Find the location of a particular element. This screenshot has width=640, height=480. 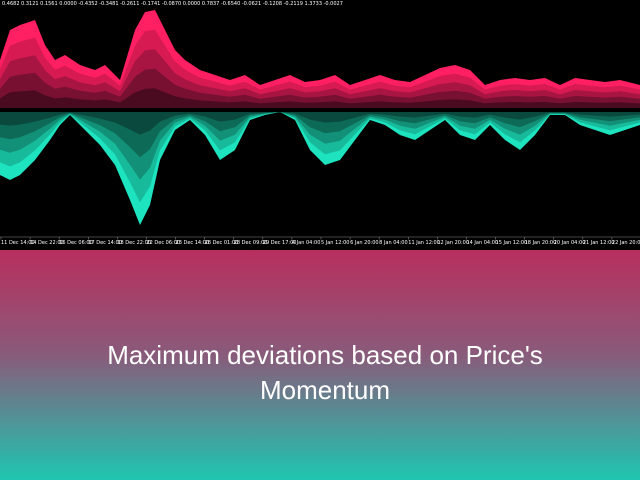

time-label: 23 Dec 14:00 is located at coordinates (193, 243).